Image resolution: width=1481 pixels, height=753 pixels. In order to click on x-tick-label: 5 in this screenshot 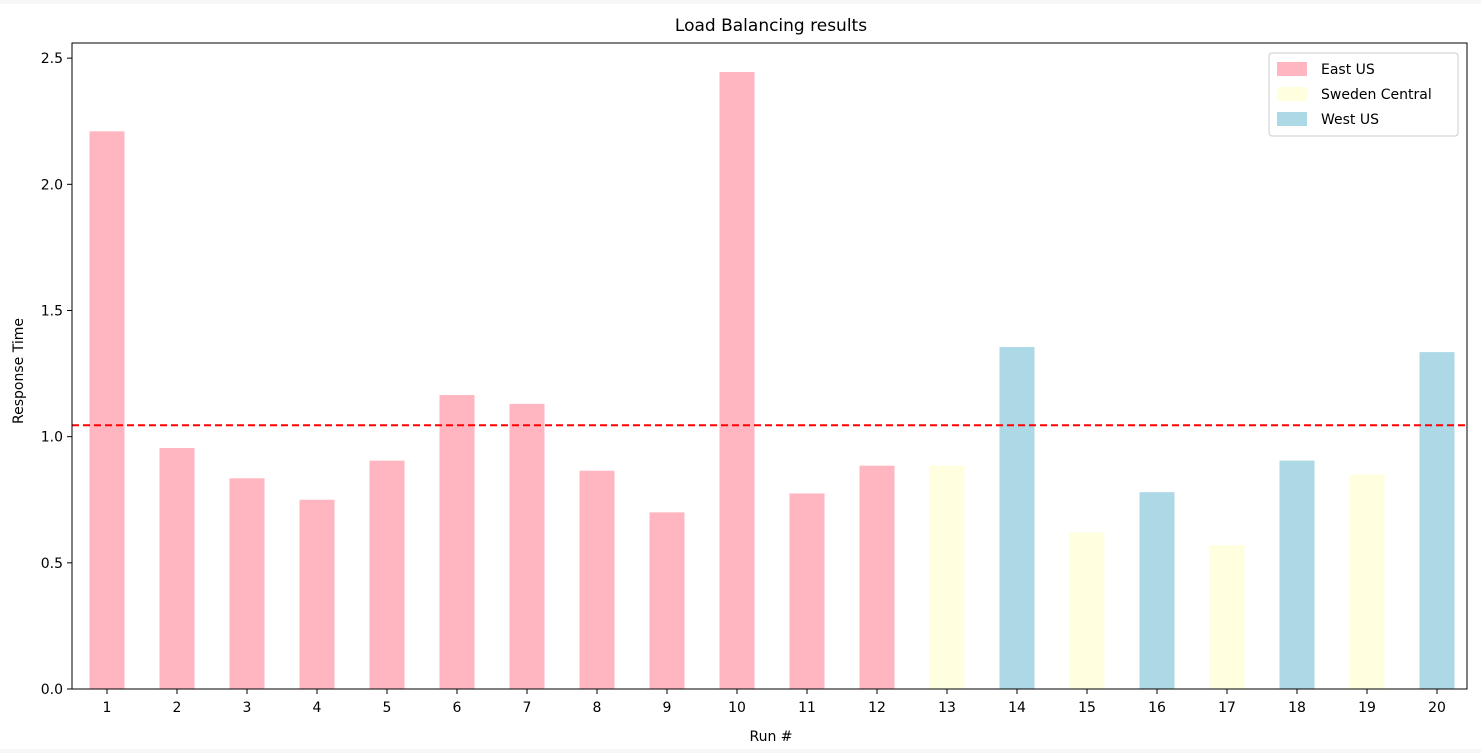, I will do `click(387, 708)`.